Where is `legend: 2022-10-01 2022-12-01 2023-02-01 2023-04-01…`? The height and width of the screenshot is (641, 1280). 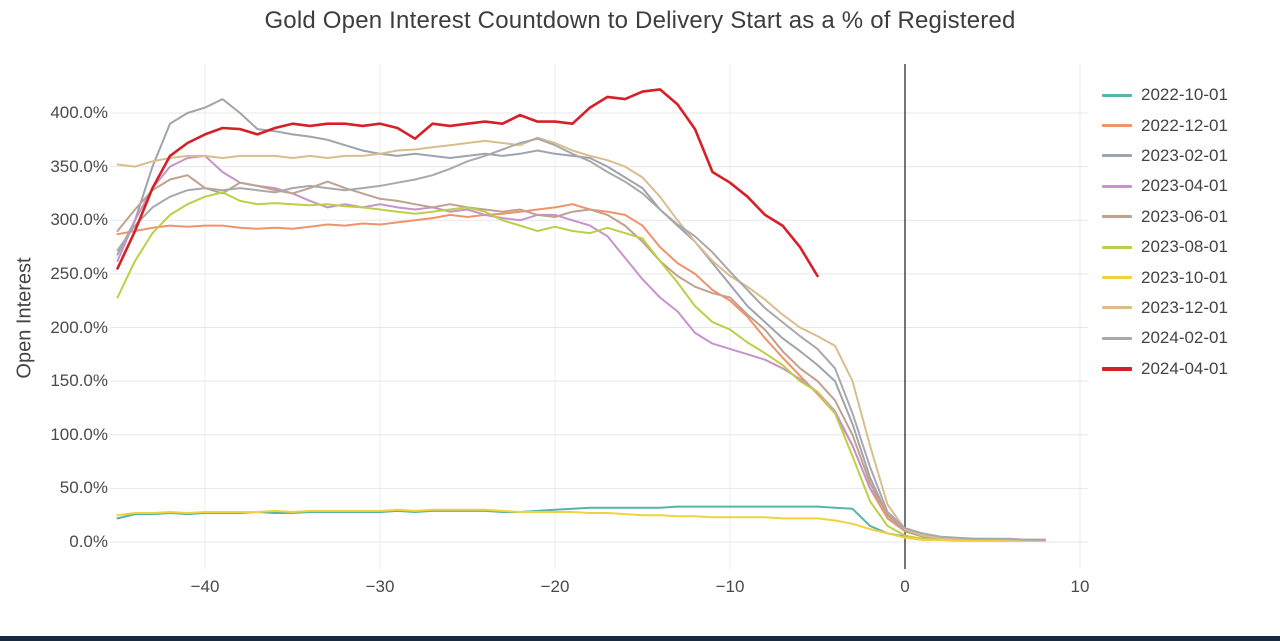 legend: 2022-10-01 2022-12-01 2023-02-01 2023-04-01… is located at coordinates (1165, 232).